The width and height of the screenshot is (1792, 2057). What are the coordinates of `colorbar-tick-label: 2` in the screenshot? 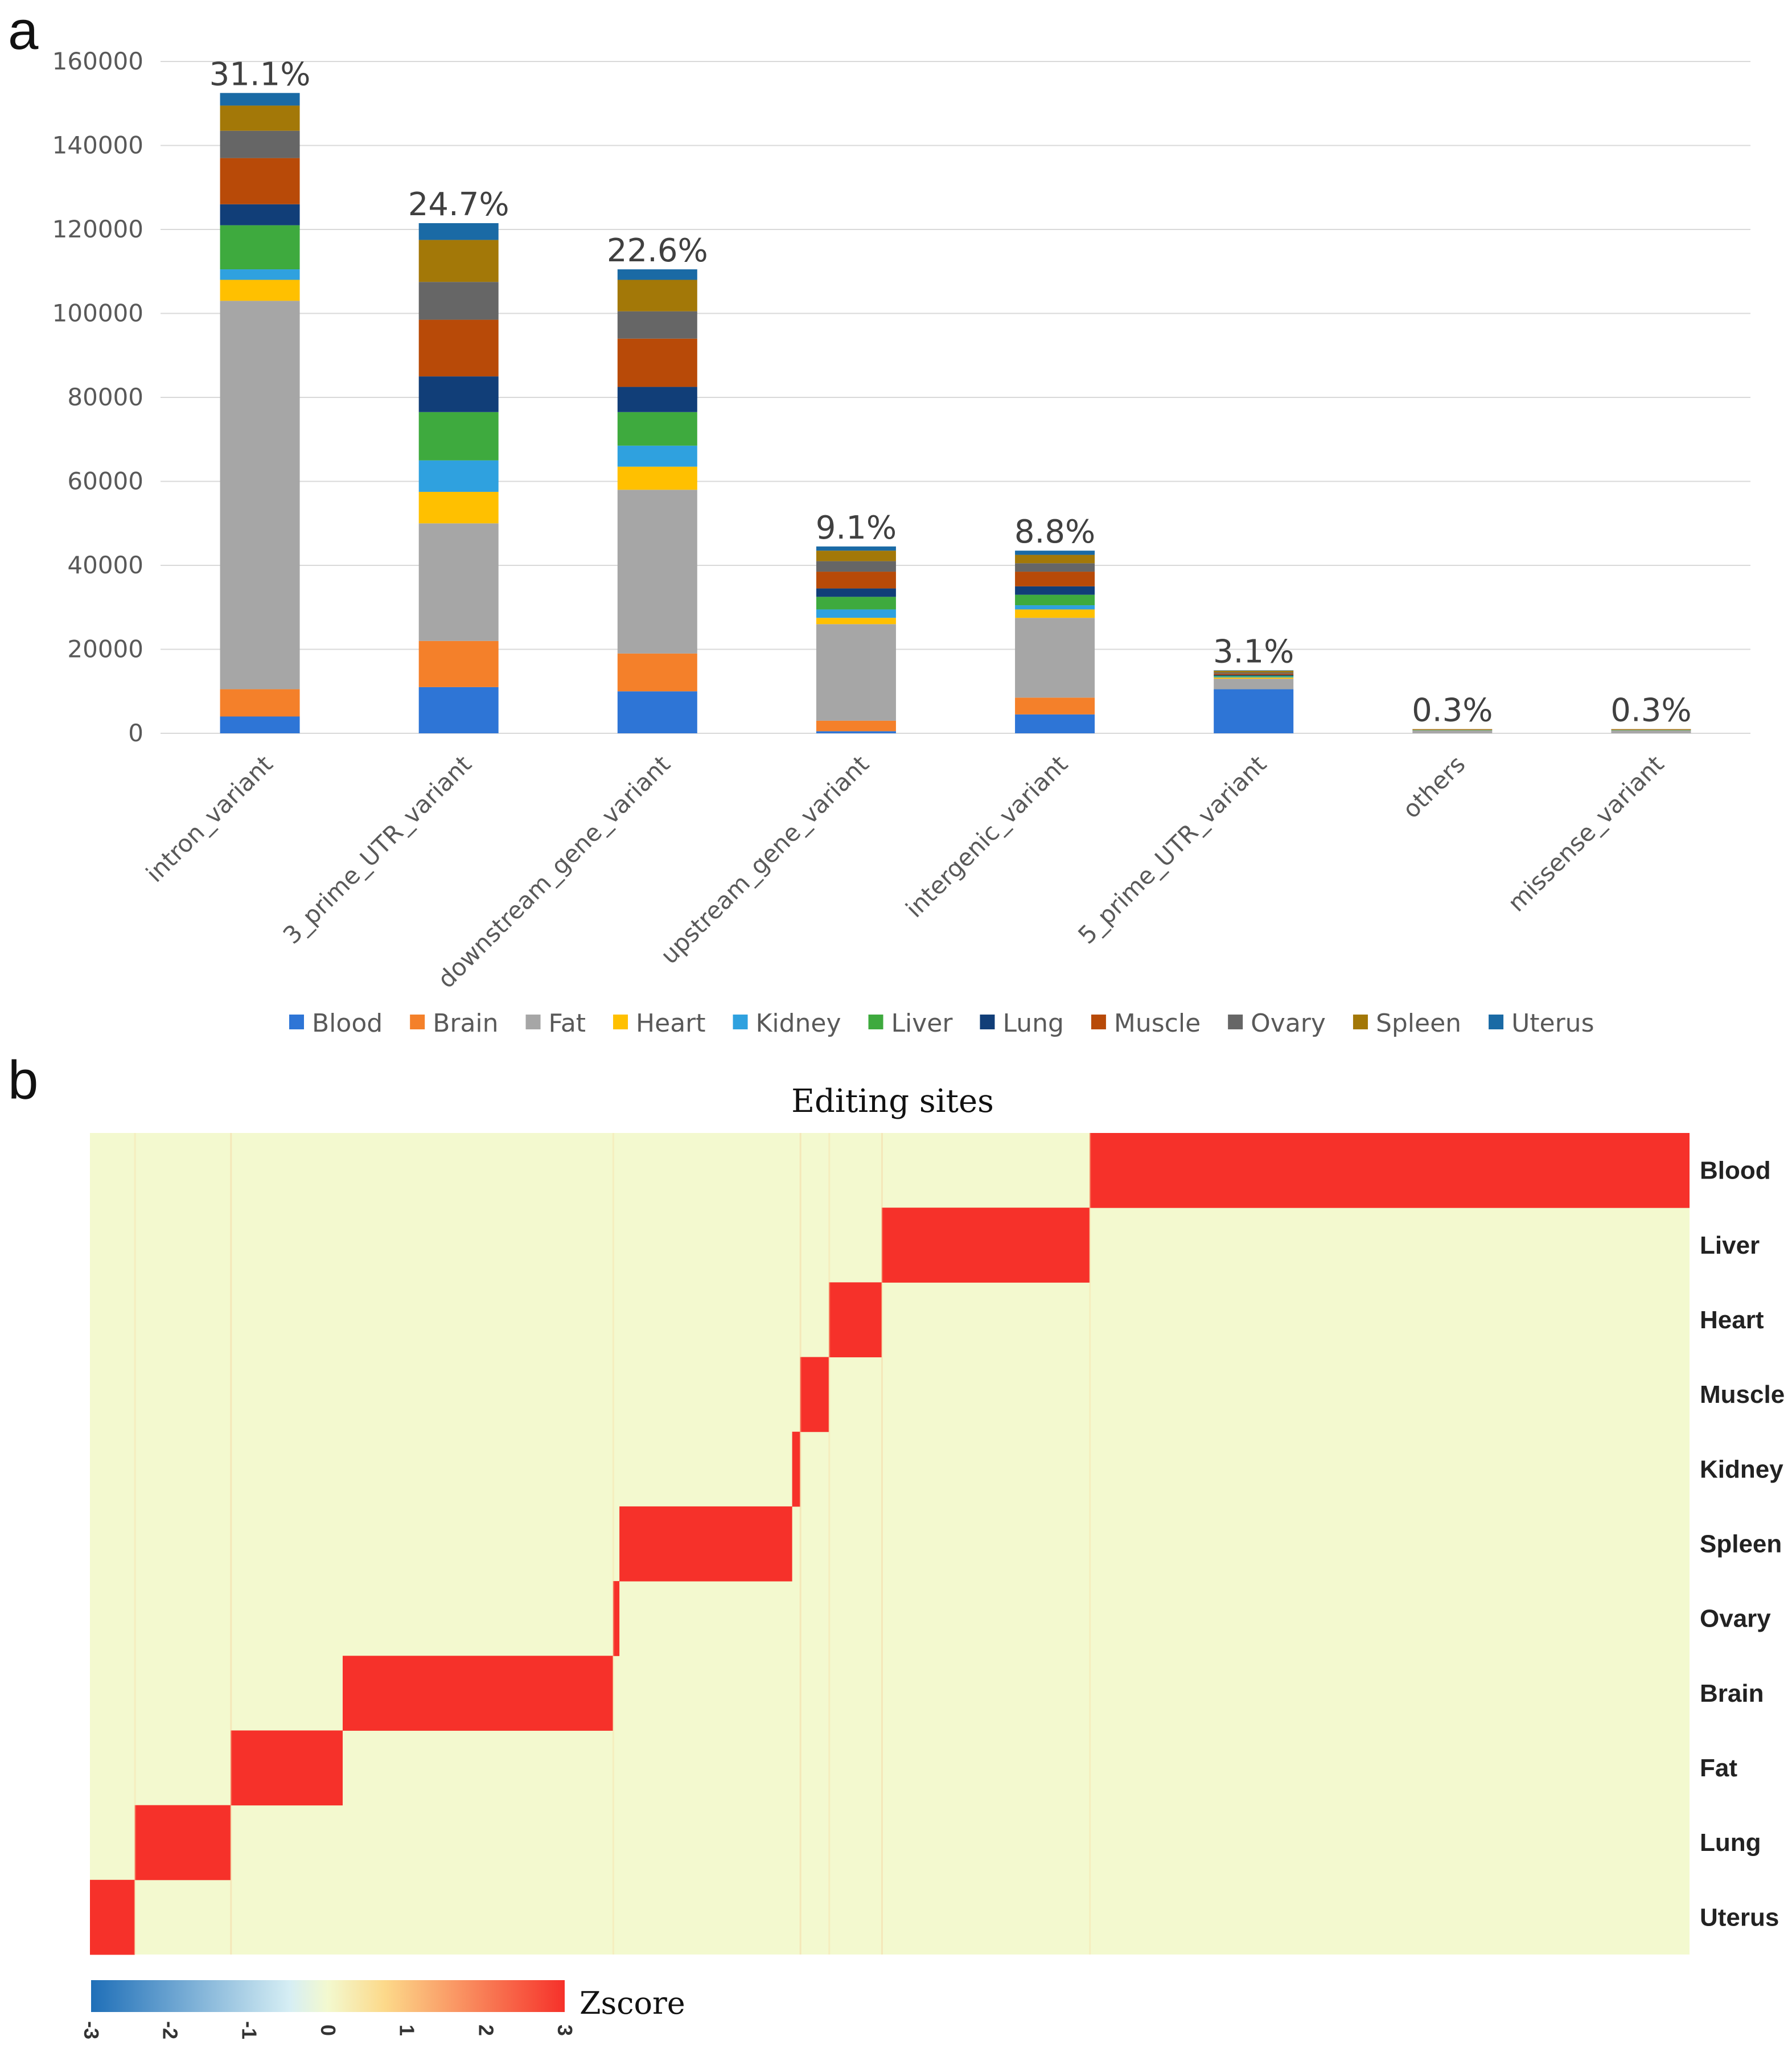 It's located at (486, 2030).